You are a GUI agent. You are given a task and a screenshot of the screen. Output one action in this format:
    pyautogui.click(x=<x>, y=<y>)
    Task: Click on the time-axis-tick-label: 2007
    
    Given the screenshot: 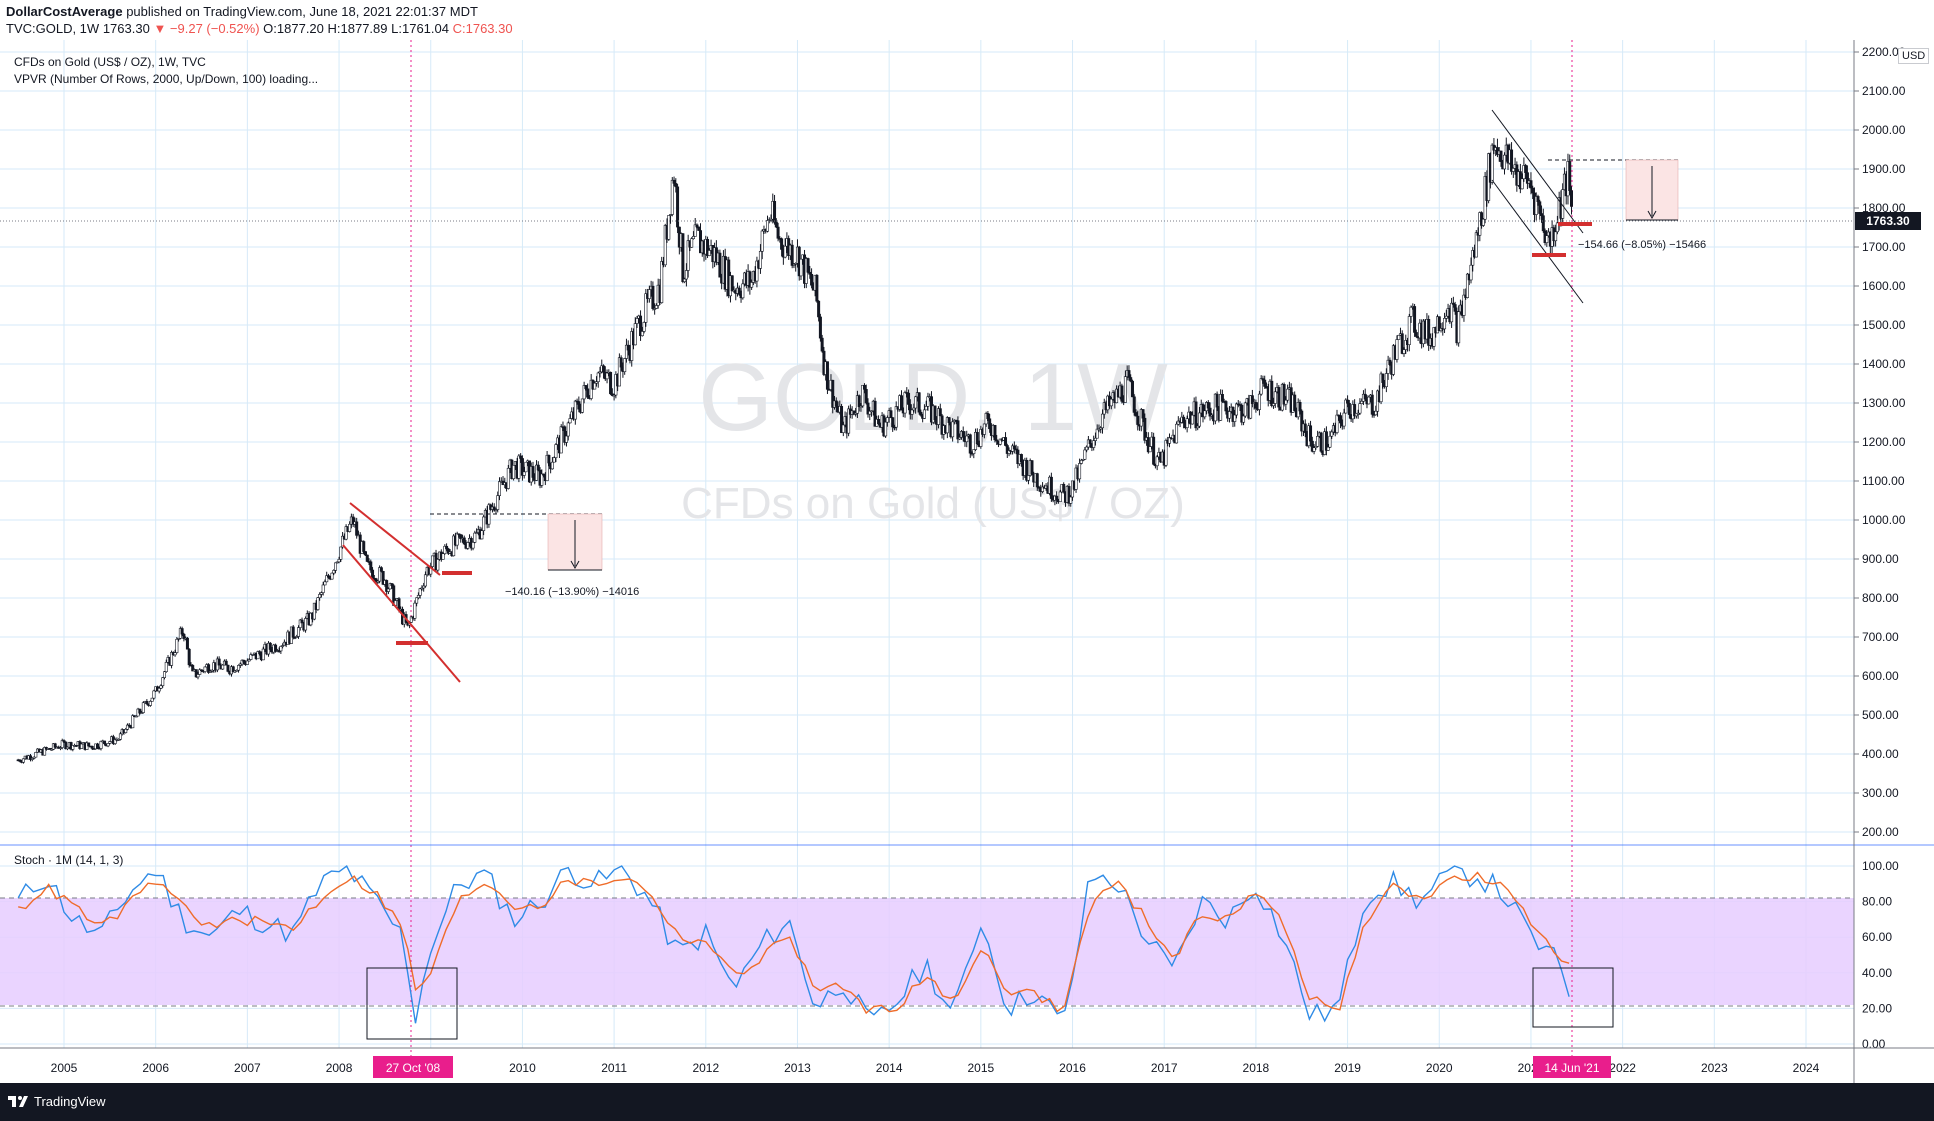 What is the action you would take?
    pyautogui.click(x=247, y=1068)
    